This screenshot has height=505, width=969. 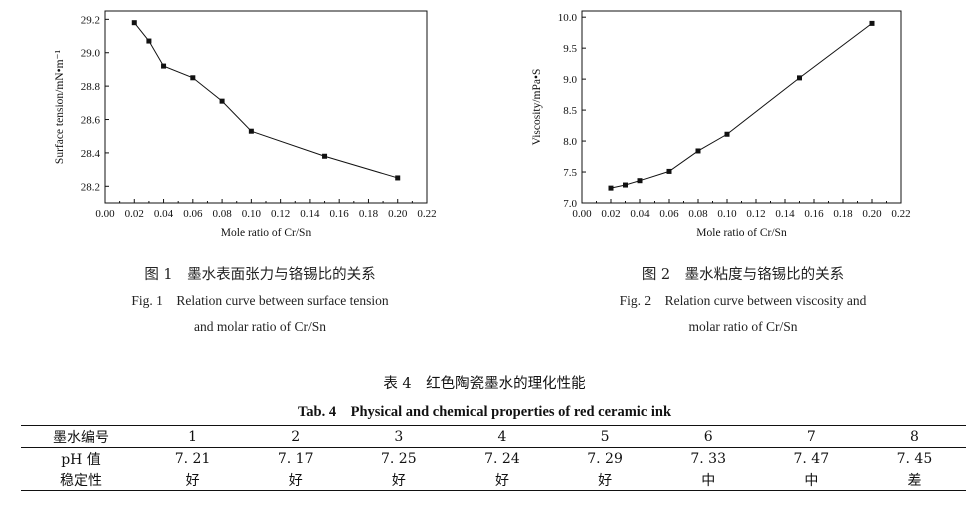 What do you see at coordinates (399, 436) in the screenshot?
I see `table-header-cell: 3` at bounding box center [399, 436].